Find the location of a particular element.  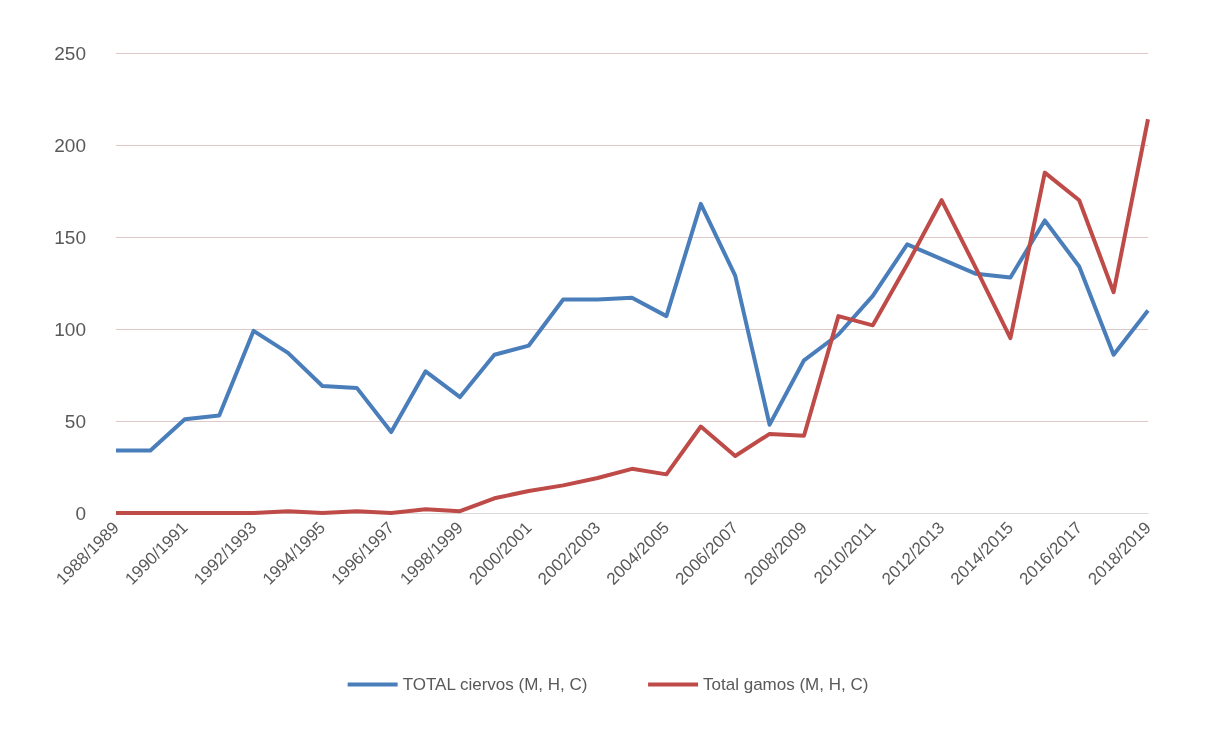

legend-label: TOTAL ciervos (M, H, C) is located at coordinates (495, 684).